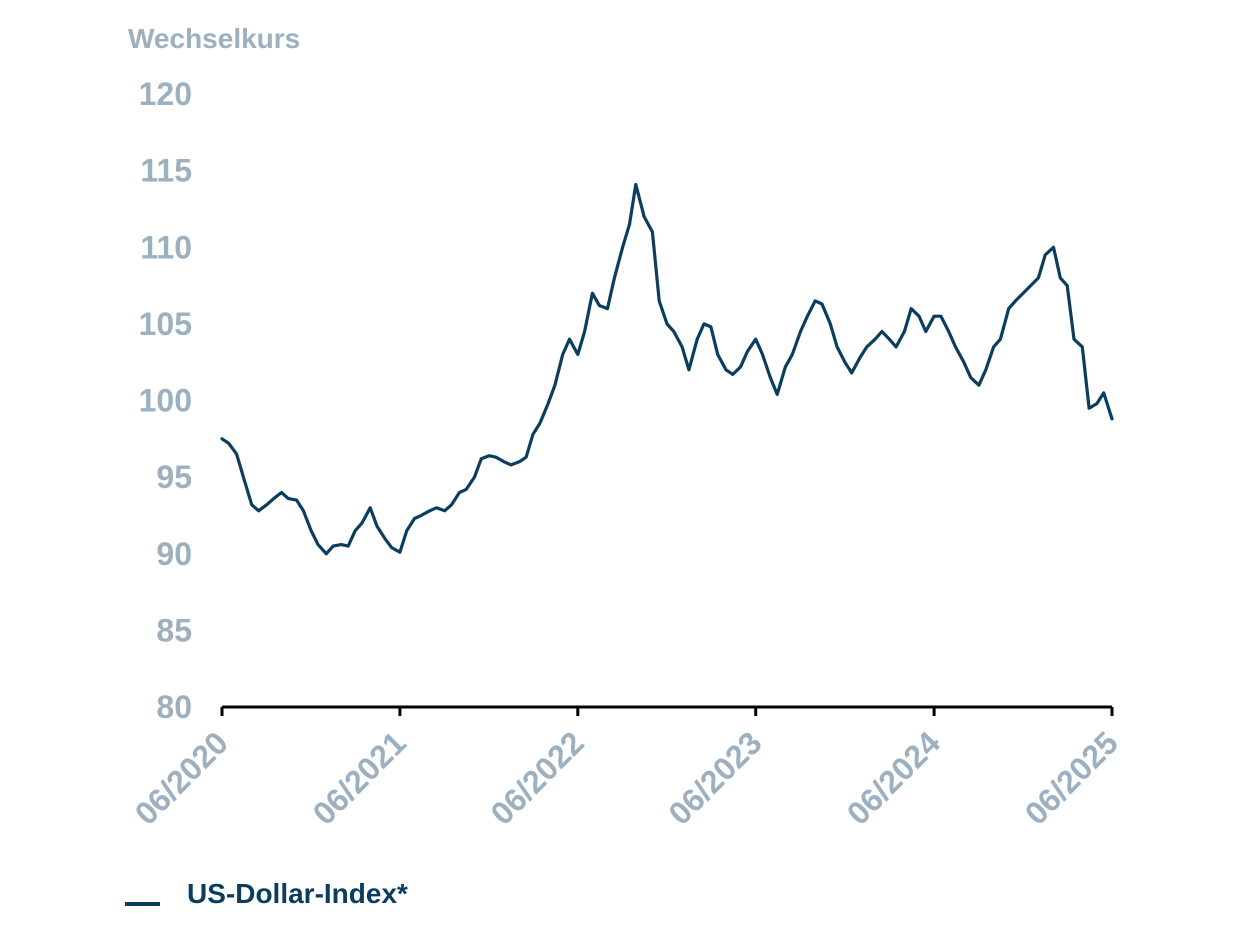 This screenshot has height=933, width=1244. What do you see at coordinates (181, 777) in the screenshot?
I see `x-tick-label: 06/2020` at bounding box center [181, 777].